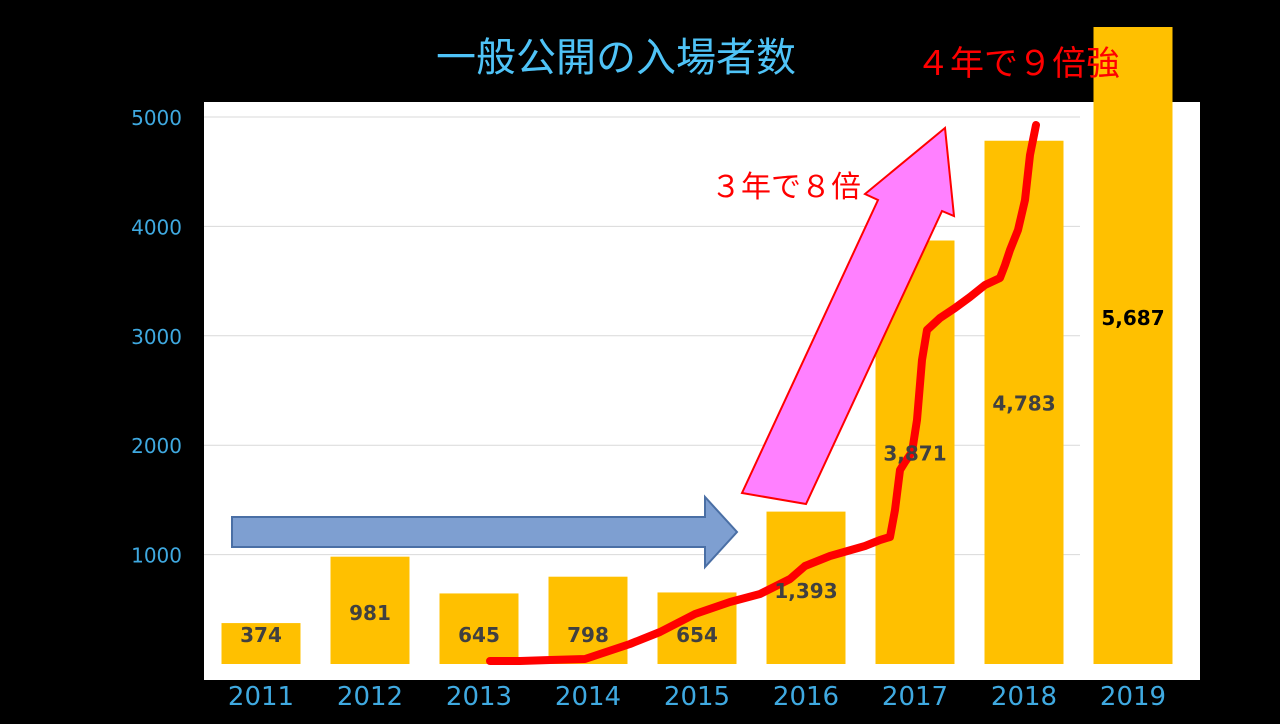  What do you see at coordinates (1018, 64) in the screenshot?
I see `annotation-4yr-growth: ４年で９倍強` at bounding box center [1018, 64].